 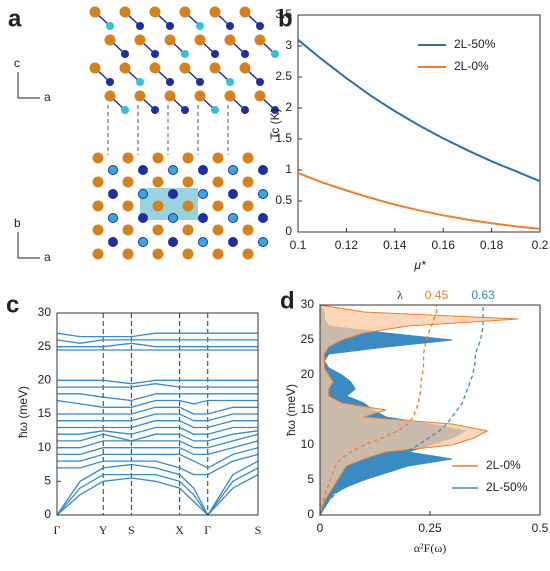 I want to click on a2f-area, so click(x=419, y=410).